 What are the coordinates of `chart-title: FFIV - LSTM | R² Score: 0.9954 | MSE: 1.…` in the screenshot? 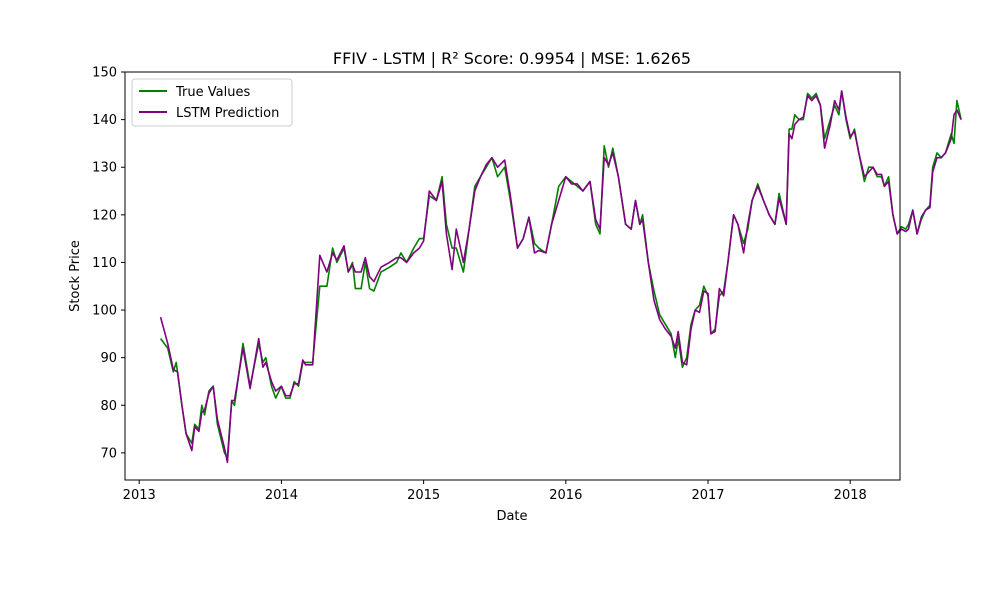 It's located at (512, 58).